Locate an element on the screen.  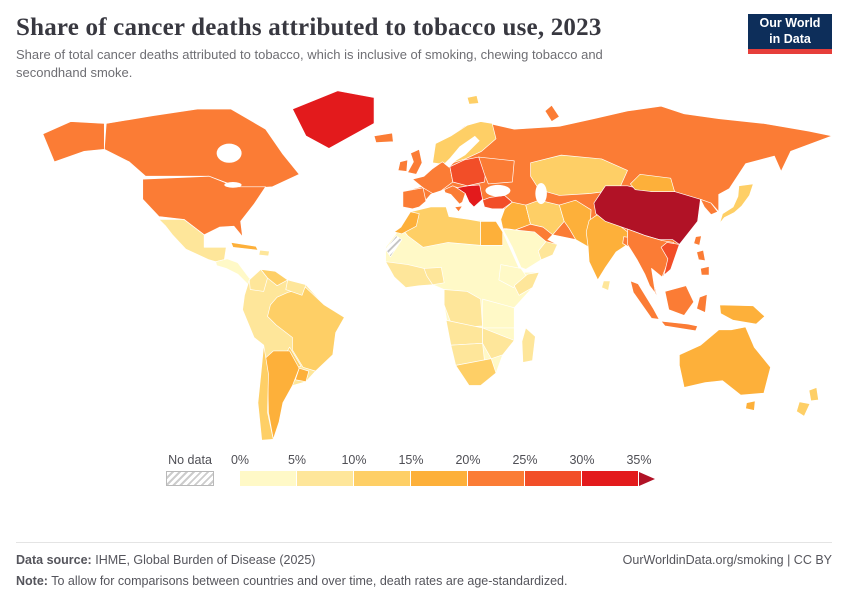
country-united-states is located at coordinates (204, 207).